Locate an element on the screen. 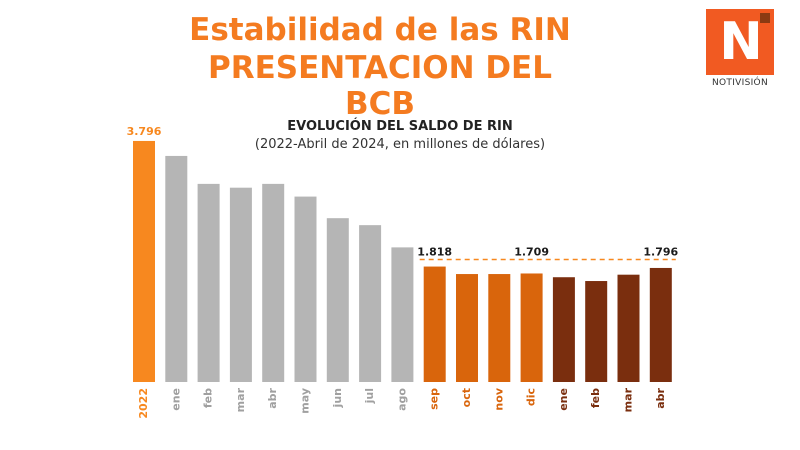 This screenshot has height=450, width=800. headline-line-2: PRESENTACION DEL BCB is located at coordinates (380, 86).